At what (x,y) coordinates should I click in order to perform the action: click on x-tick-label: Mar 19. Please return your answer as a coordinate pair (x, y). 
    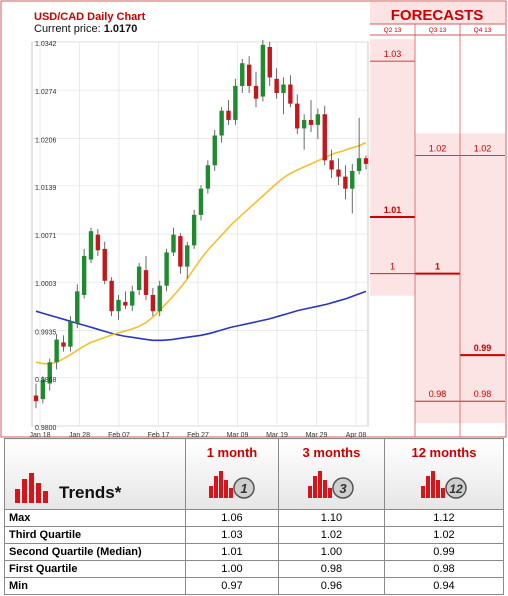
    Looking at the image, I should click on (277, 435).